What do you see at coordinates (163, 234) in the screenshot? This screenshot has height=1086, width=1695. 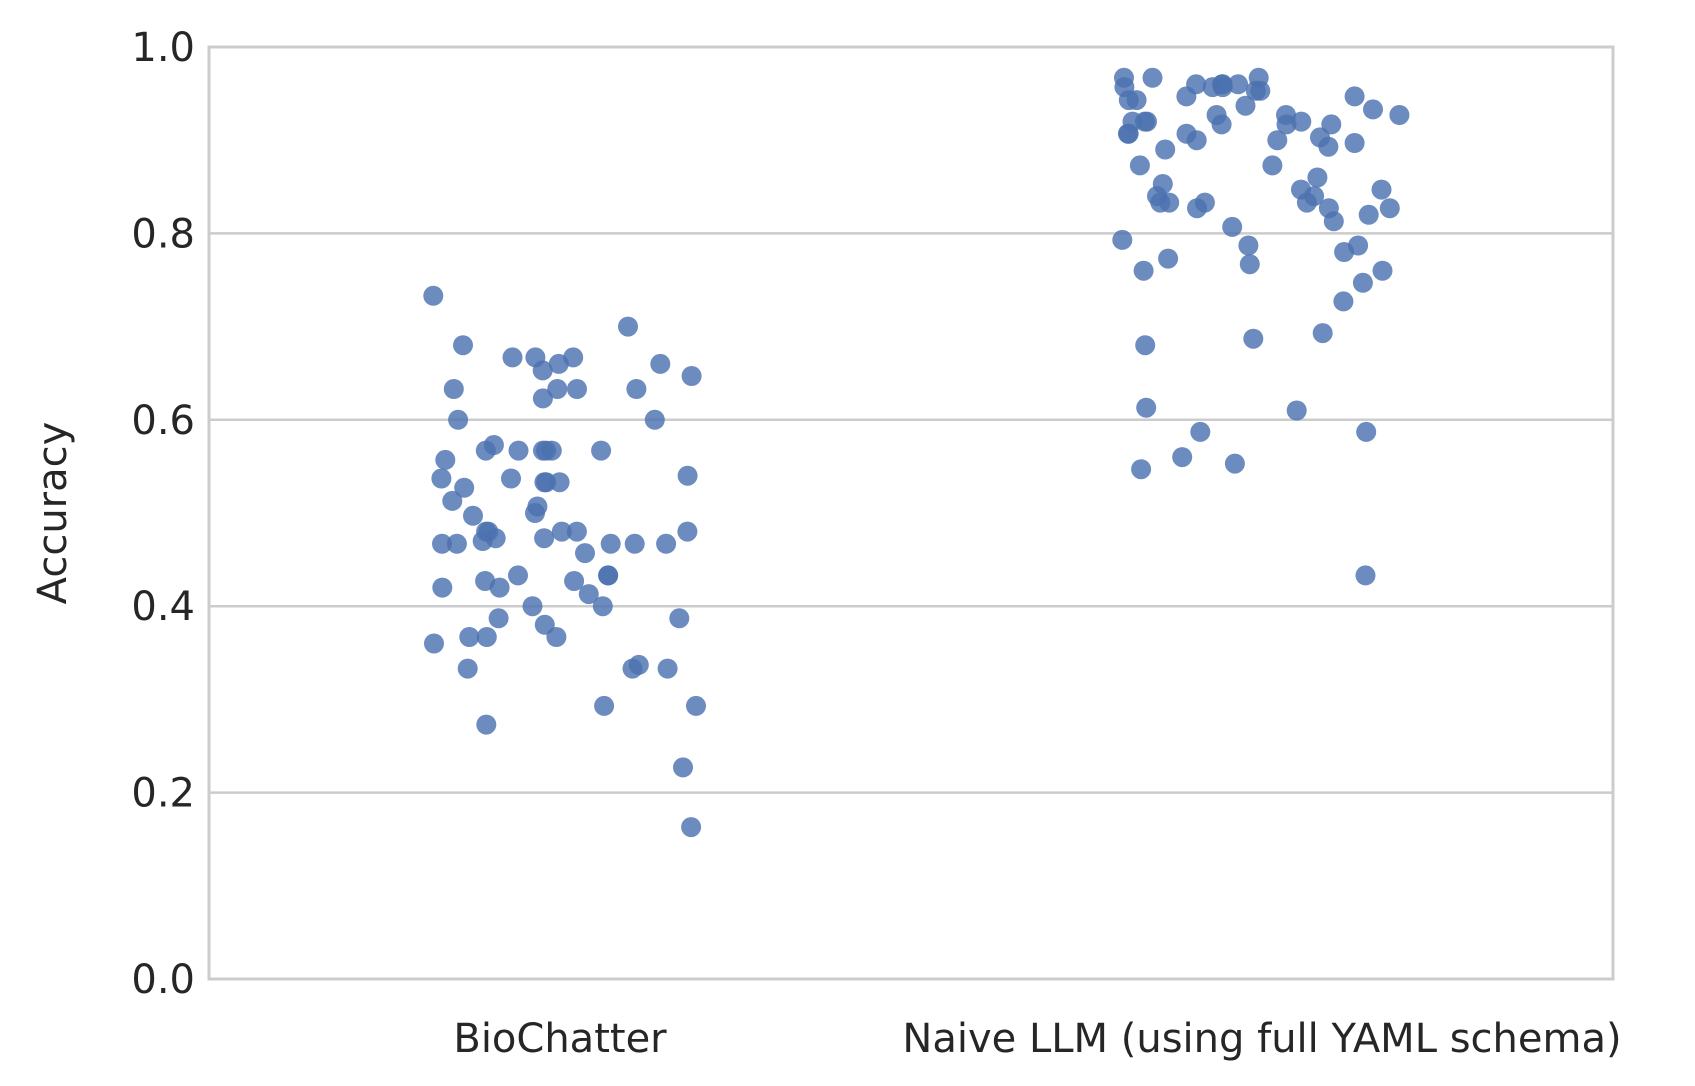 I see `y-tick-label: 0.8` at bounding box center [163, 234].